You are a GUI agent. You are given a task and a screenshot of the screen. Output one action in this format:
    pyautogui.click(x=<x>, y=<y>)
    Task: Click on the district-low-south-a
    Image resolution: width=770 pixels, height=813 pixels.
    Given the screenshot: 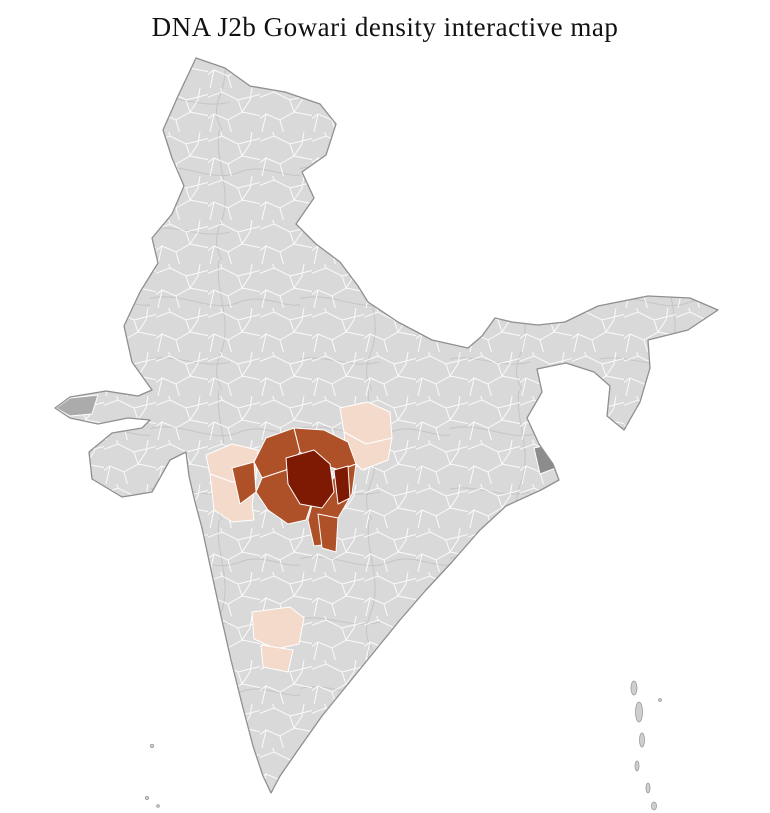 What is the action you would take?
    pyautogui.click(x=278, y=628)
    